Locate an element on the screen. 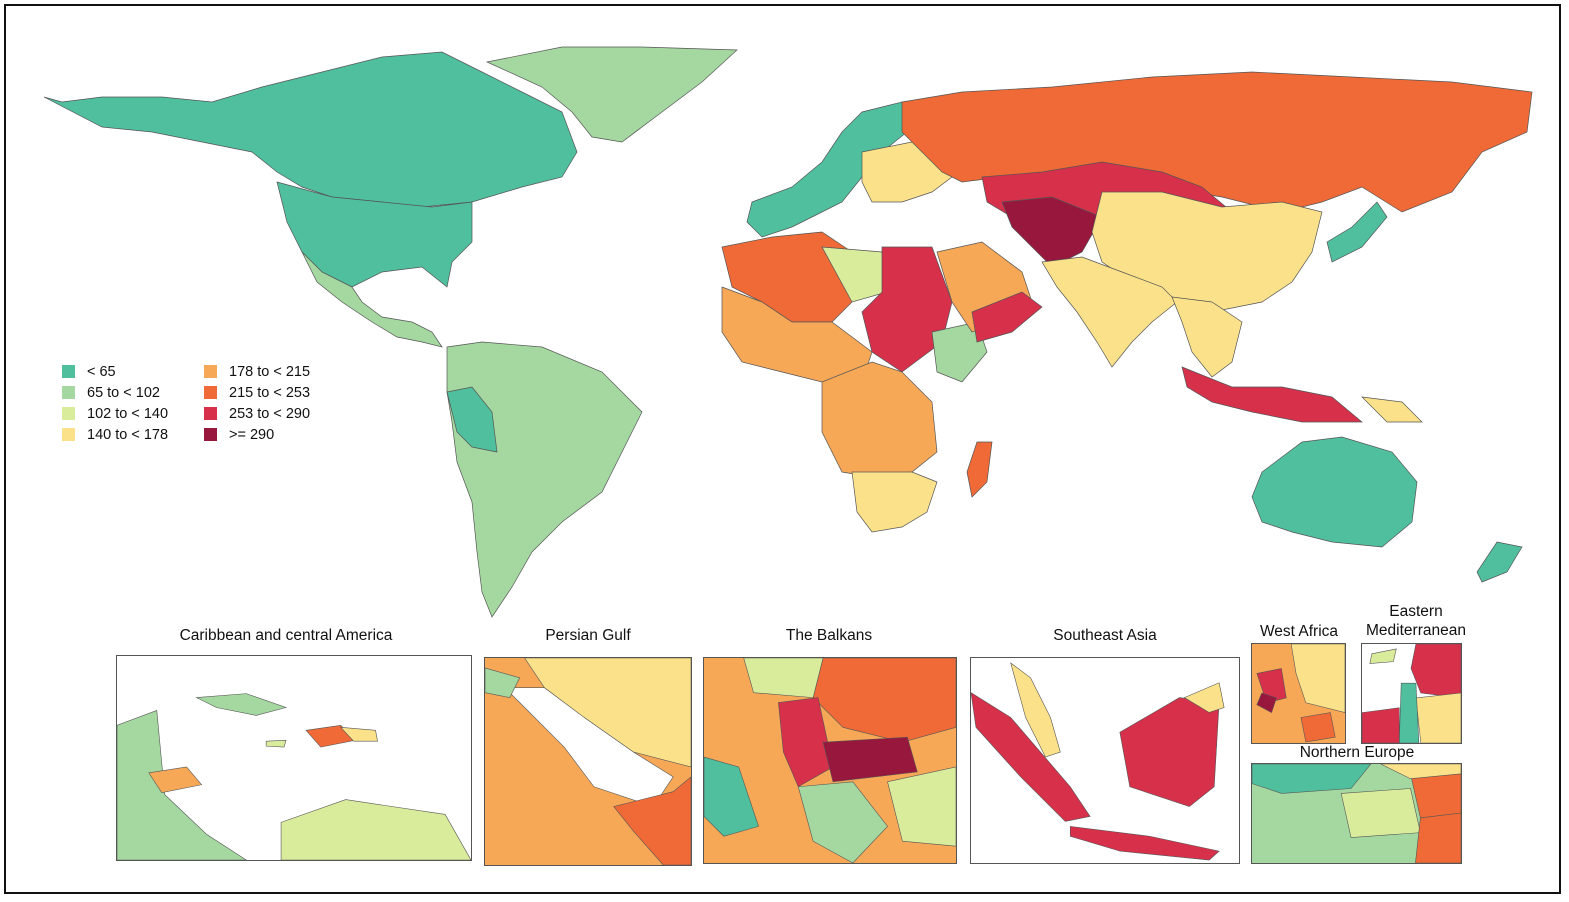 The width and height of the screenshot is (1569, 902). jordan-region is located at coordinates (1438, 717).